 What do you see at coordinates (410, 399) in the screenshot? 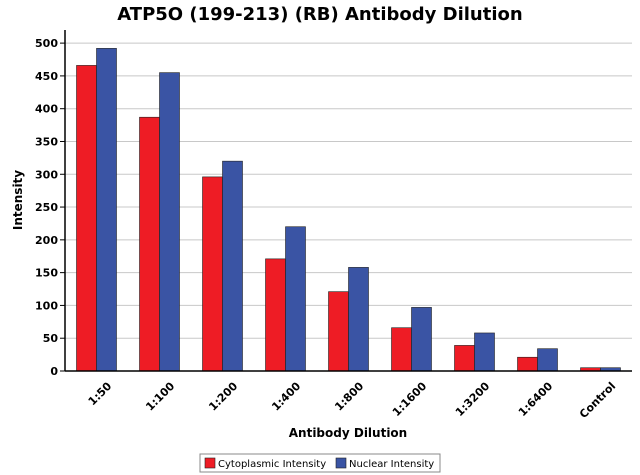
I see `x-tick-label: 1:1600` at bounding box center [410, 399].